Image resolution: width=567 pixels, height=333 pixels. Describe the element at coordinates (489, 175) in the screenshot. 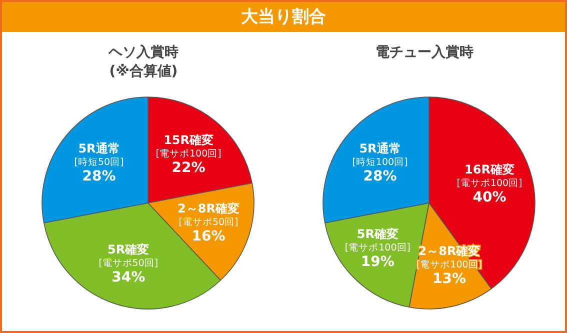

I see `slice-label: 16R確変 [電サポ100回]` at that location.